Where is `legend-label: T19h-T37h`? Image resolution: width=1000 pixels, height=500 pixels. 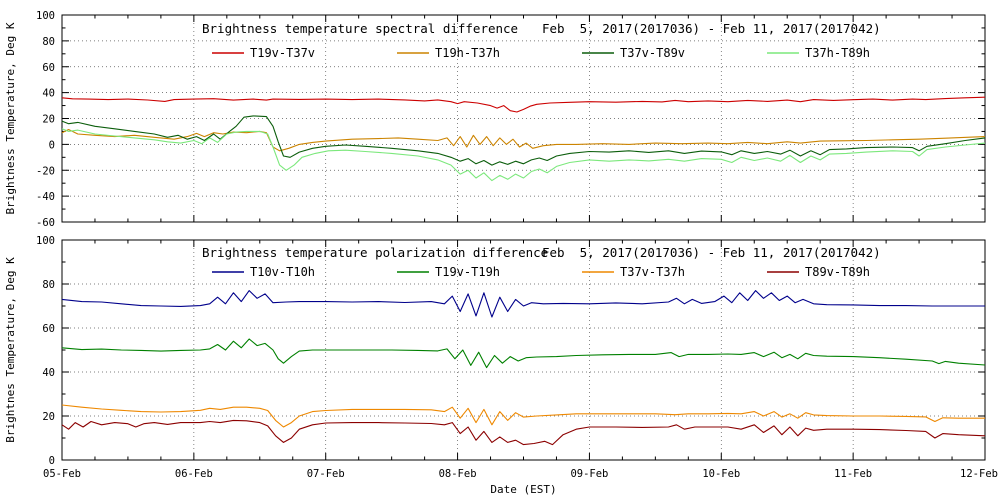 legend-label: T19h-T37h is located at coordinates (467, 53).